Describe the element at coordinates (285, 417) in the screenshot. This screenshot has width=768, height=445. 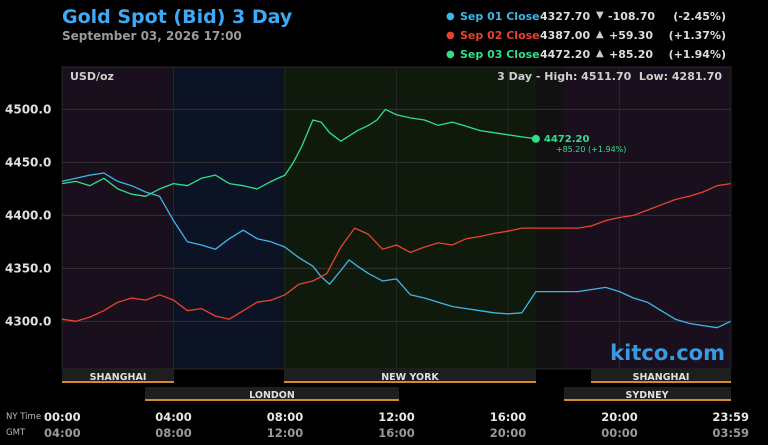
I see `x-tick-label-ny: 08:00` at that location.